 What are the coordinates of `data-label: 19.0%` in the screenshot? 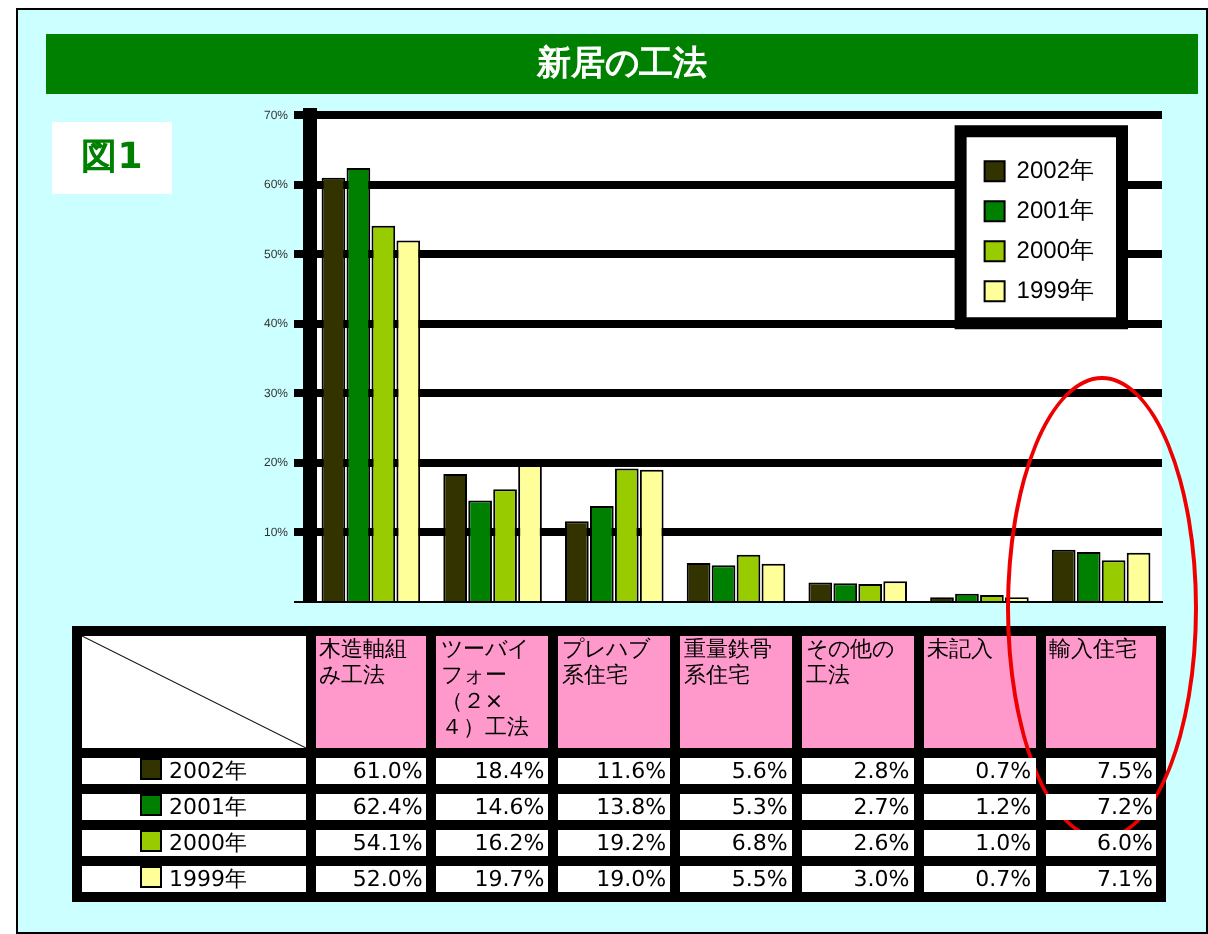 It's located at (614, 878).